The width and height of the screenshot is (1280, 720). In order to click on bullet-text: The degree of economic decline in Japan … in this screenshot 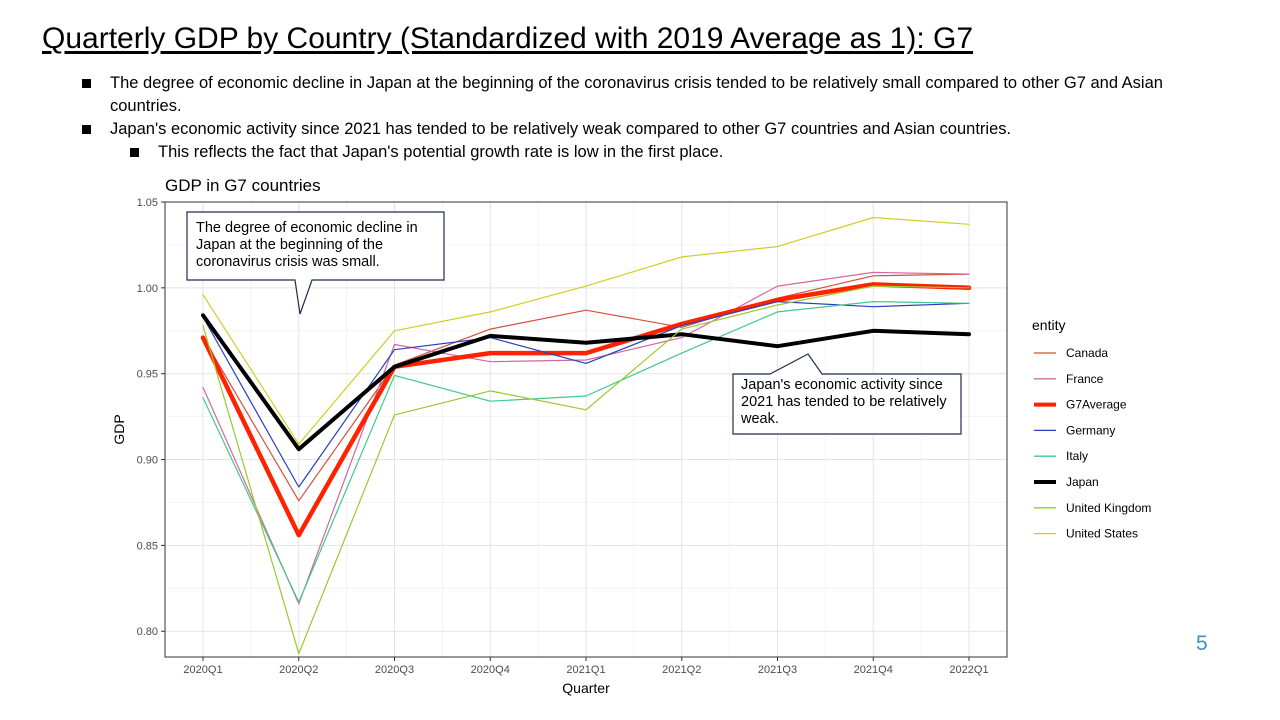, I will do `click(636, 94)`.